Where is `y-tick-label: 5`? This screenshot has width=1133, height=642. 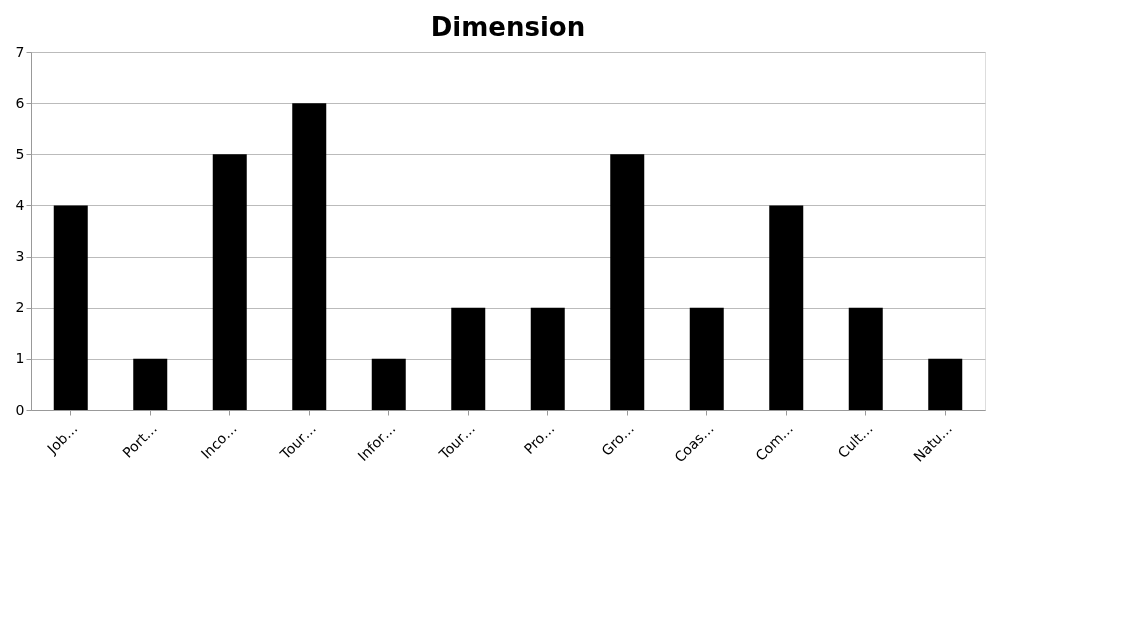 y-tick-label: 5 is located at coordinates (20, 153).